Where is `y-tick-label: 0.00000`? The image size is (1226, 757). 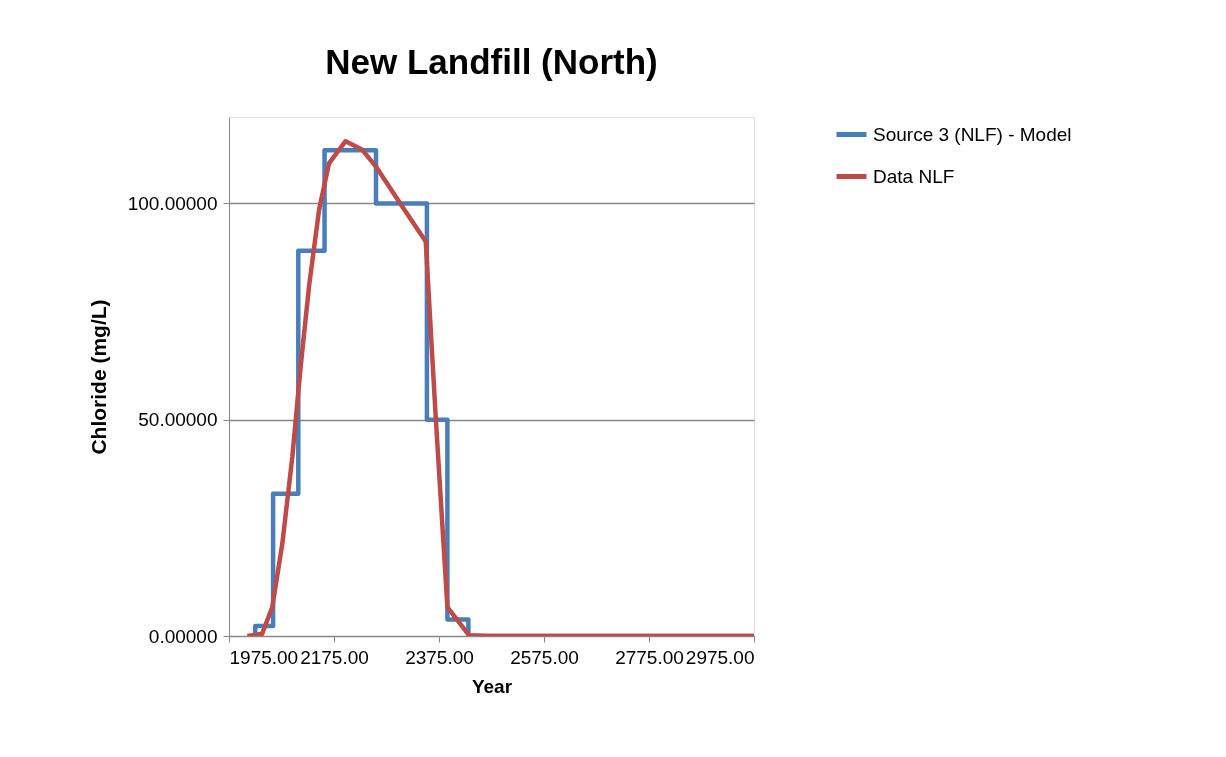
y-tick-label: 0.00000 is located at coordinates (183, 636).